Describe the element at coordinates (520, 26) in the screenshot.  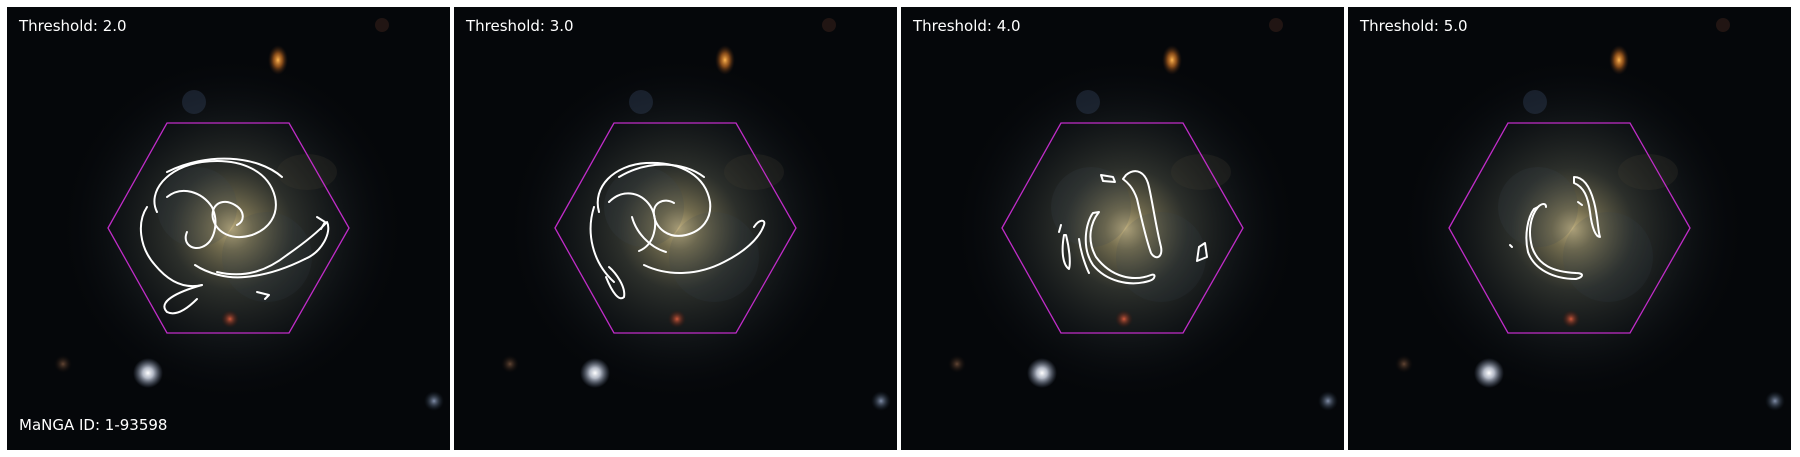
I see `threshold-label: Threshold: 3.0` at that location.